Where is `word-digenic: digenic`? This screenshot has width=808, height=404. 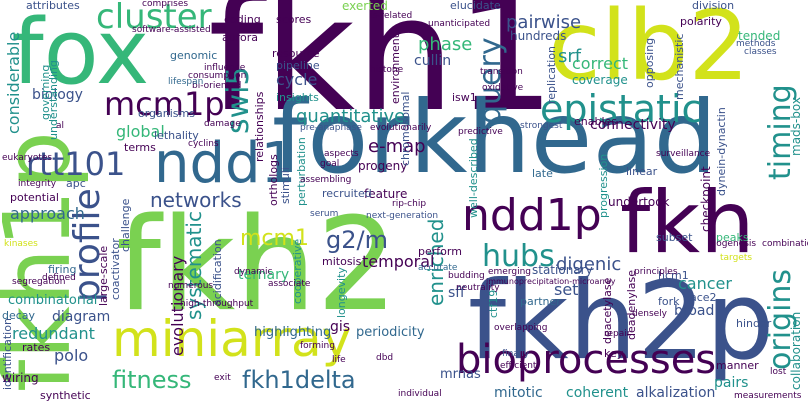
word-digenic: digenic is located at coordinates (589, 264).